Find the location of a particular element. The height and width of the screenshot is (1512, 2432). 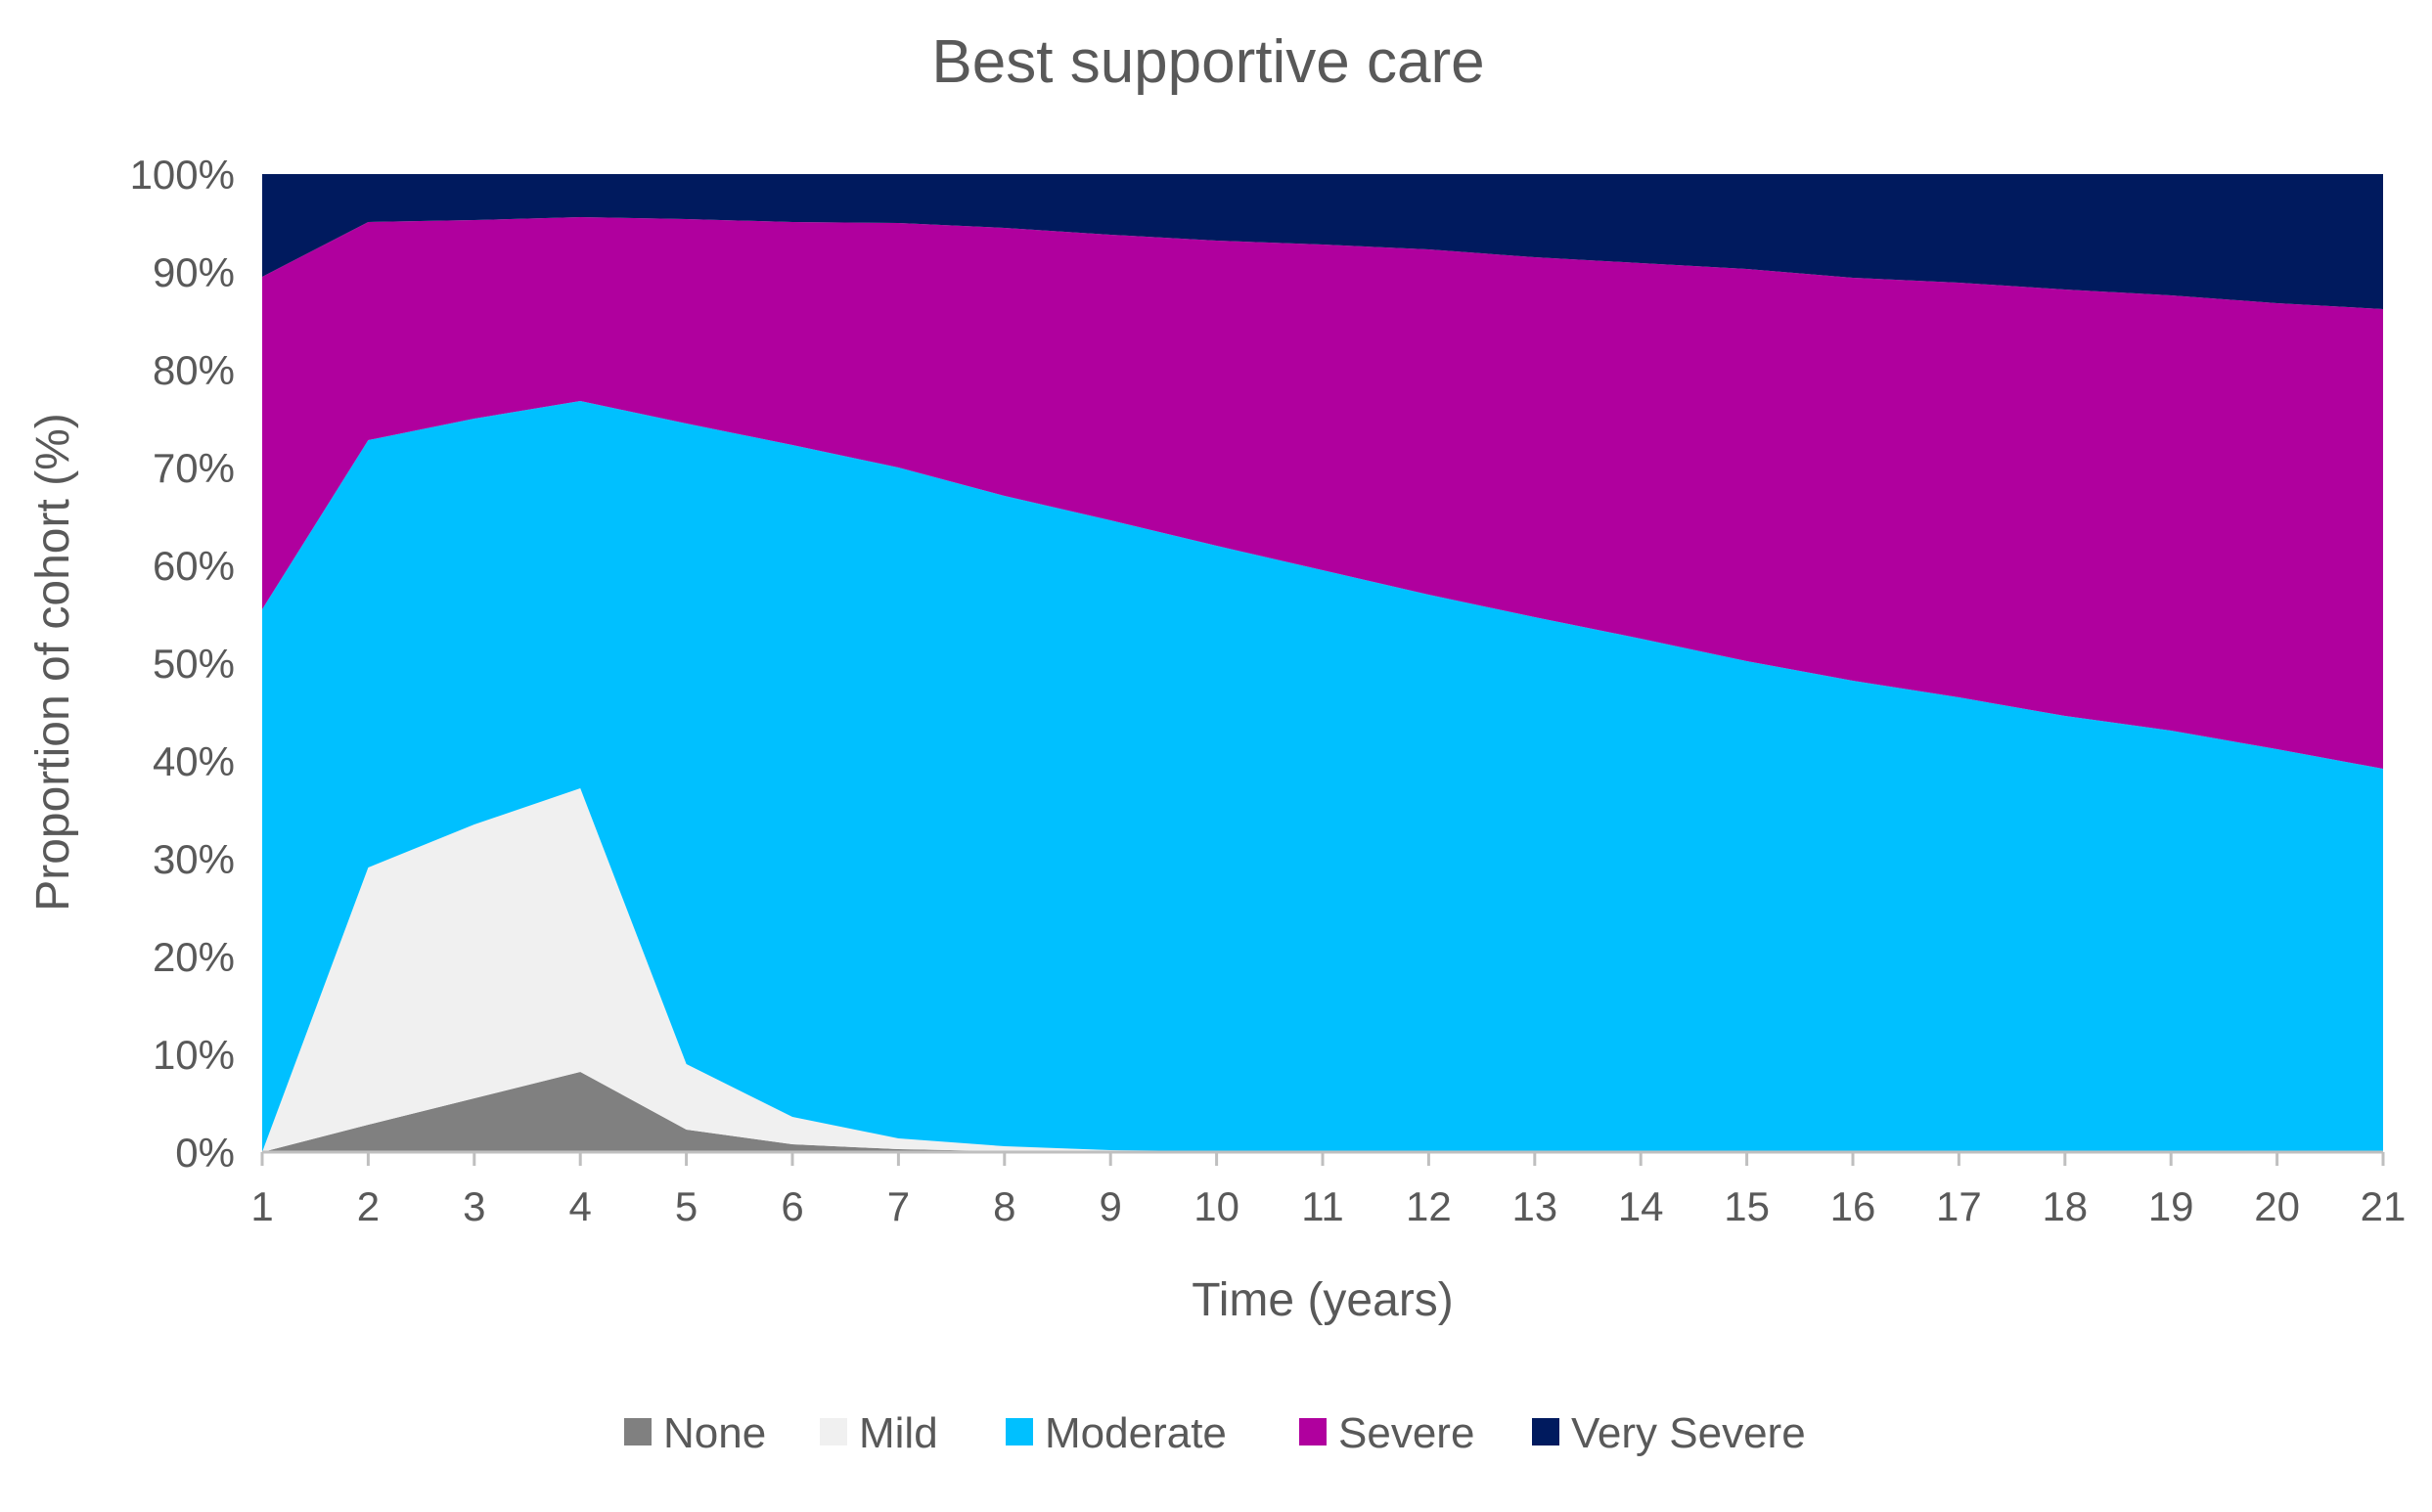

y-tick-label: 80% is located at coordinates (194, 370).